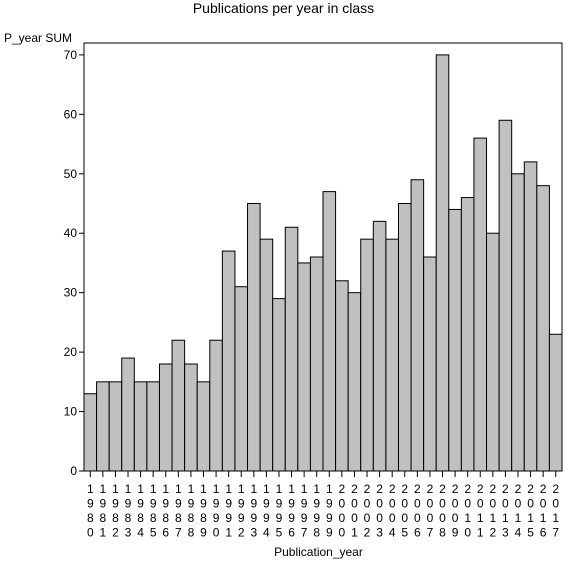 The image size is (567, 567). I want to click on x-axis-label: Publication_year, so click(318, 552).